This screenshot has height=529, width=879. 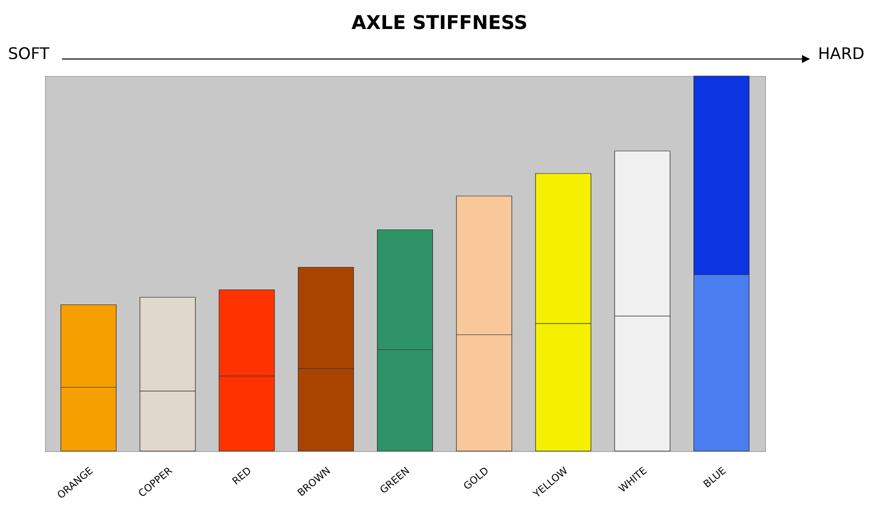 I want to click on text: SOFT, so click(x=29, y=53).